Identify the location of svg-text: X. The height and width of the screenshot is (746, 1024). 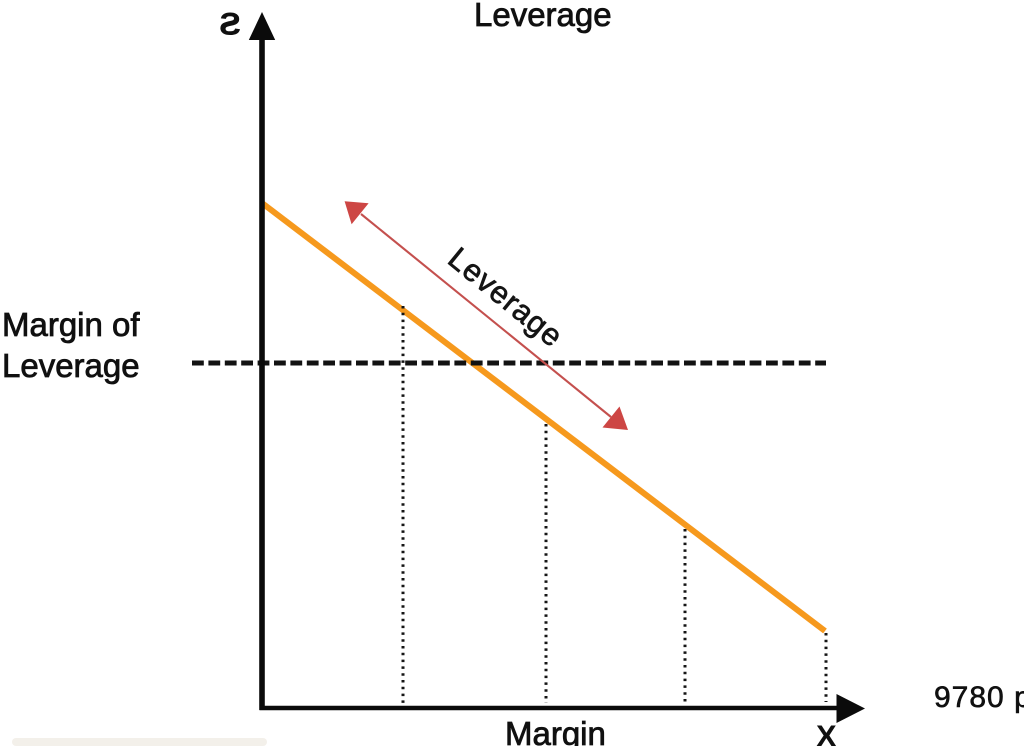
(826, 732).